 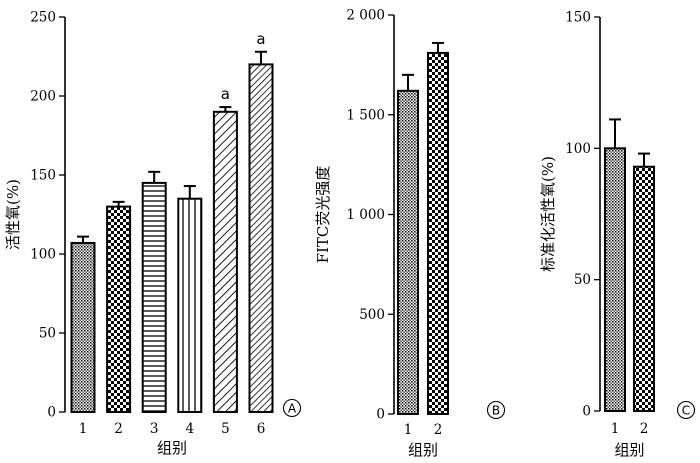 I want to click on y-axis-title: FITC荧光强度, so click(x=323, y=215).